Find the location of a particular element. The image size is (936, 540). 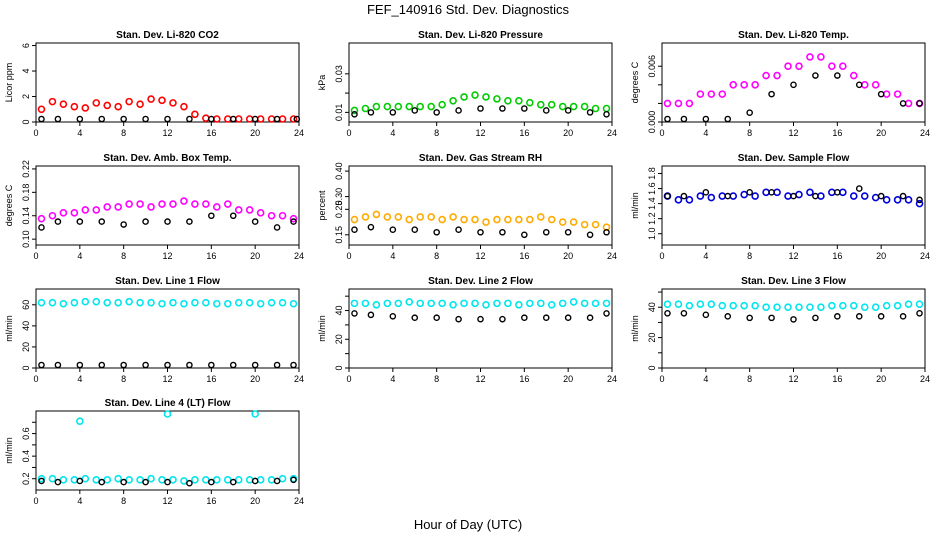

panel-title: Stan. Dev. Line 4 (LT) Flow is located at coordinates (168, 403).